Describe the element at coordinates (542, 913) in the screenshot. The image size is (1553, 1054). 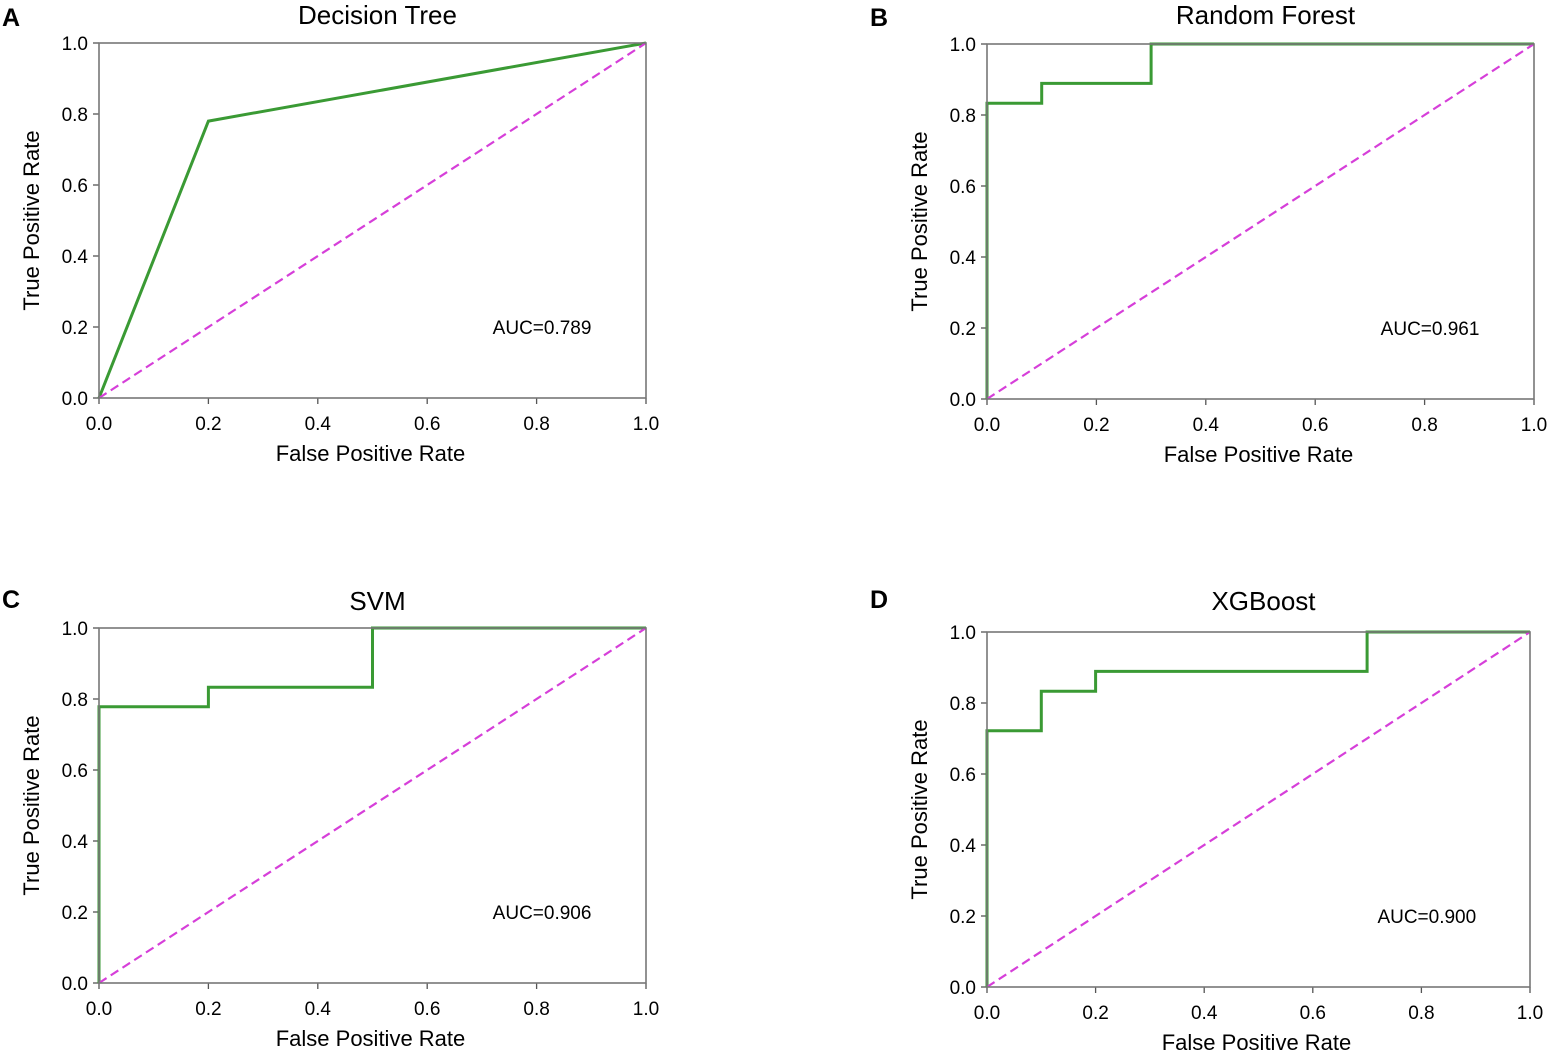
I see `auc-annotation: AUC=0.906` at that location.